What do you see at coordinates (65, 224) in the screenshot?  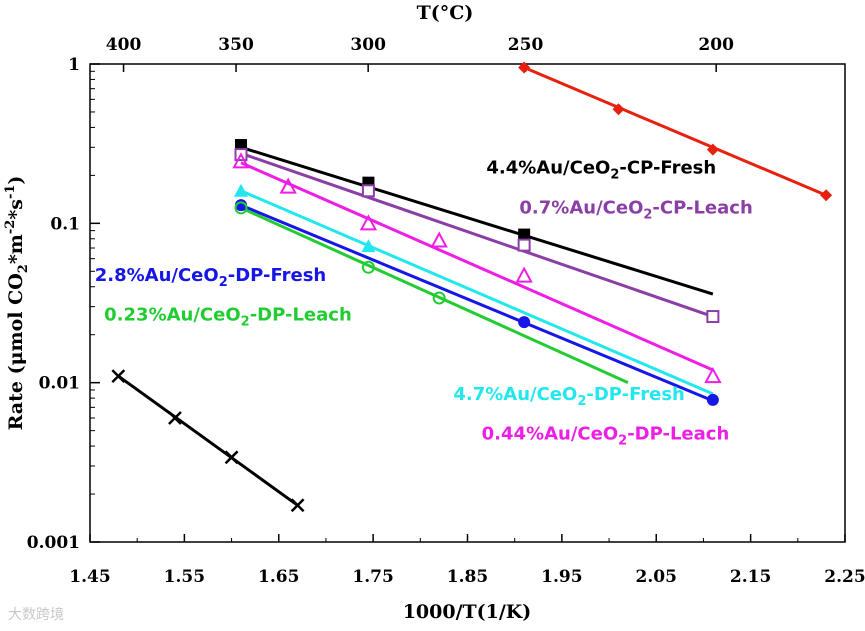 I see `y-tick-label: 0.1` at bounding box center [65, 224].